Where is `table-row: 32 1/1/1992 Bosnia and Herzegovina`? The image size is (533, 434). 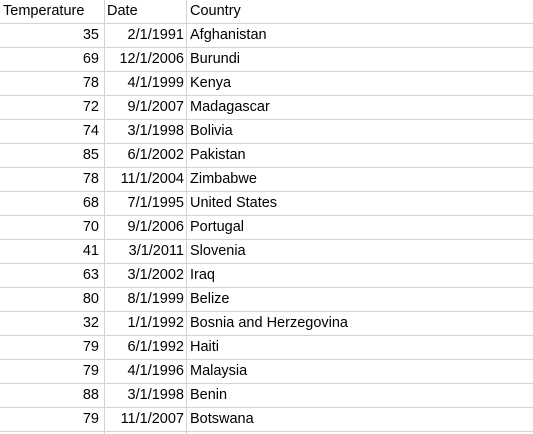
table-row: 32 1/1/1992 Bosnia and Herzegovina is located at coordinates (266, 324).